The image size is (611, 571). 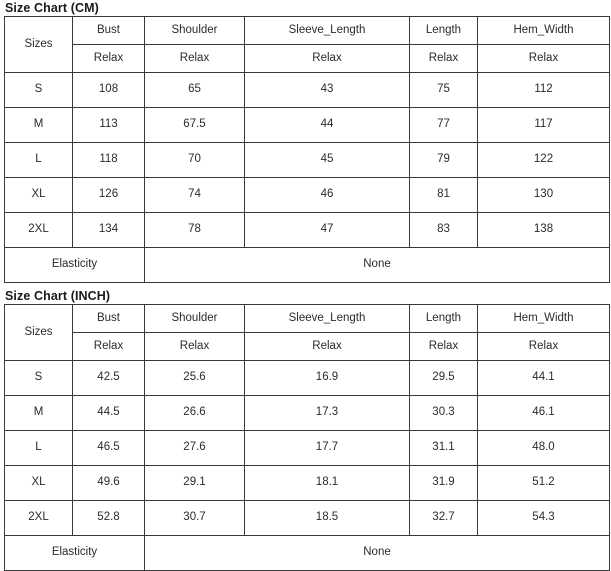 What do you see at coordinates (108, 448) in the screenshot?
I see `cell-bust: 46.5` at bounding box center [108, 448].